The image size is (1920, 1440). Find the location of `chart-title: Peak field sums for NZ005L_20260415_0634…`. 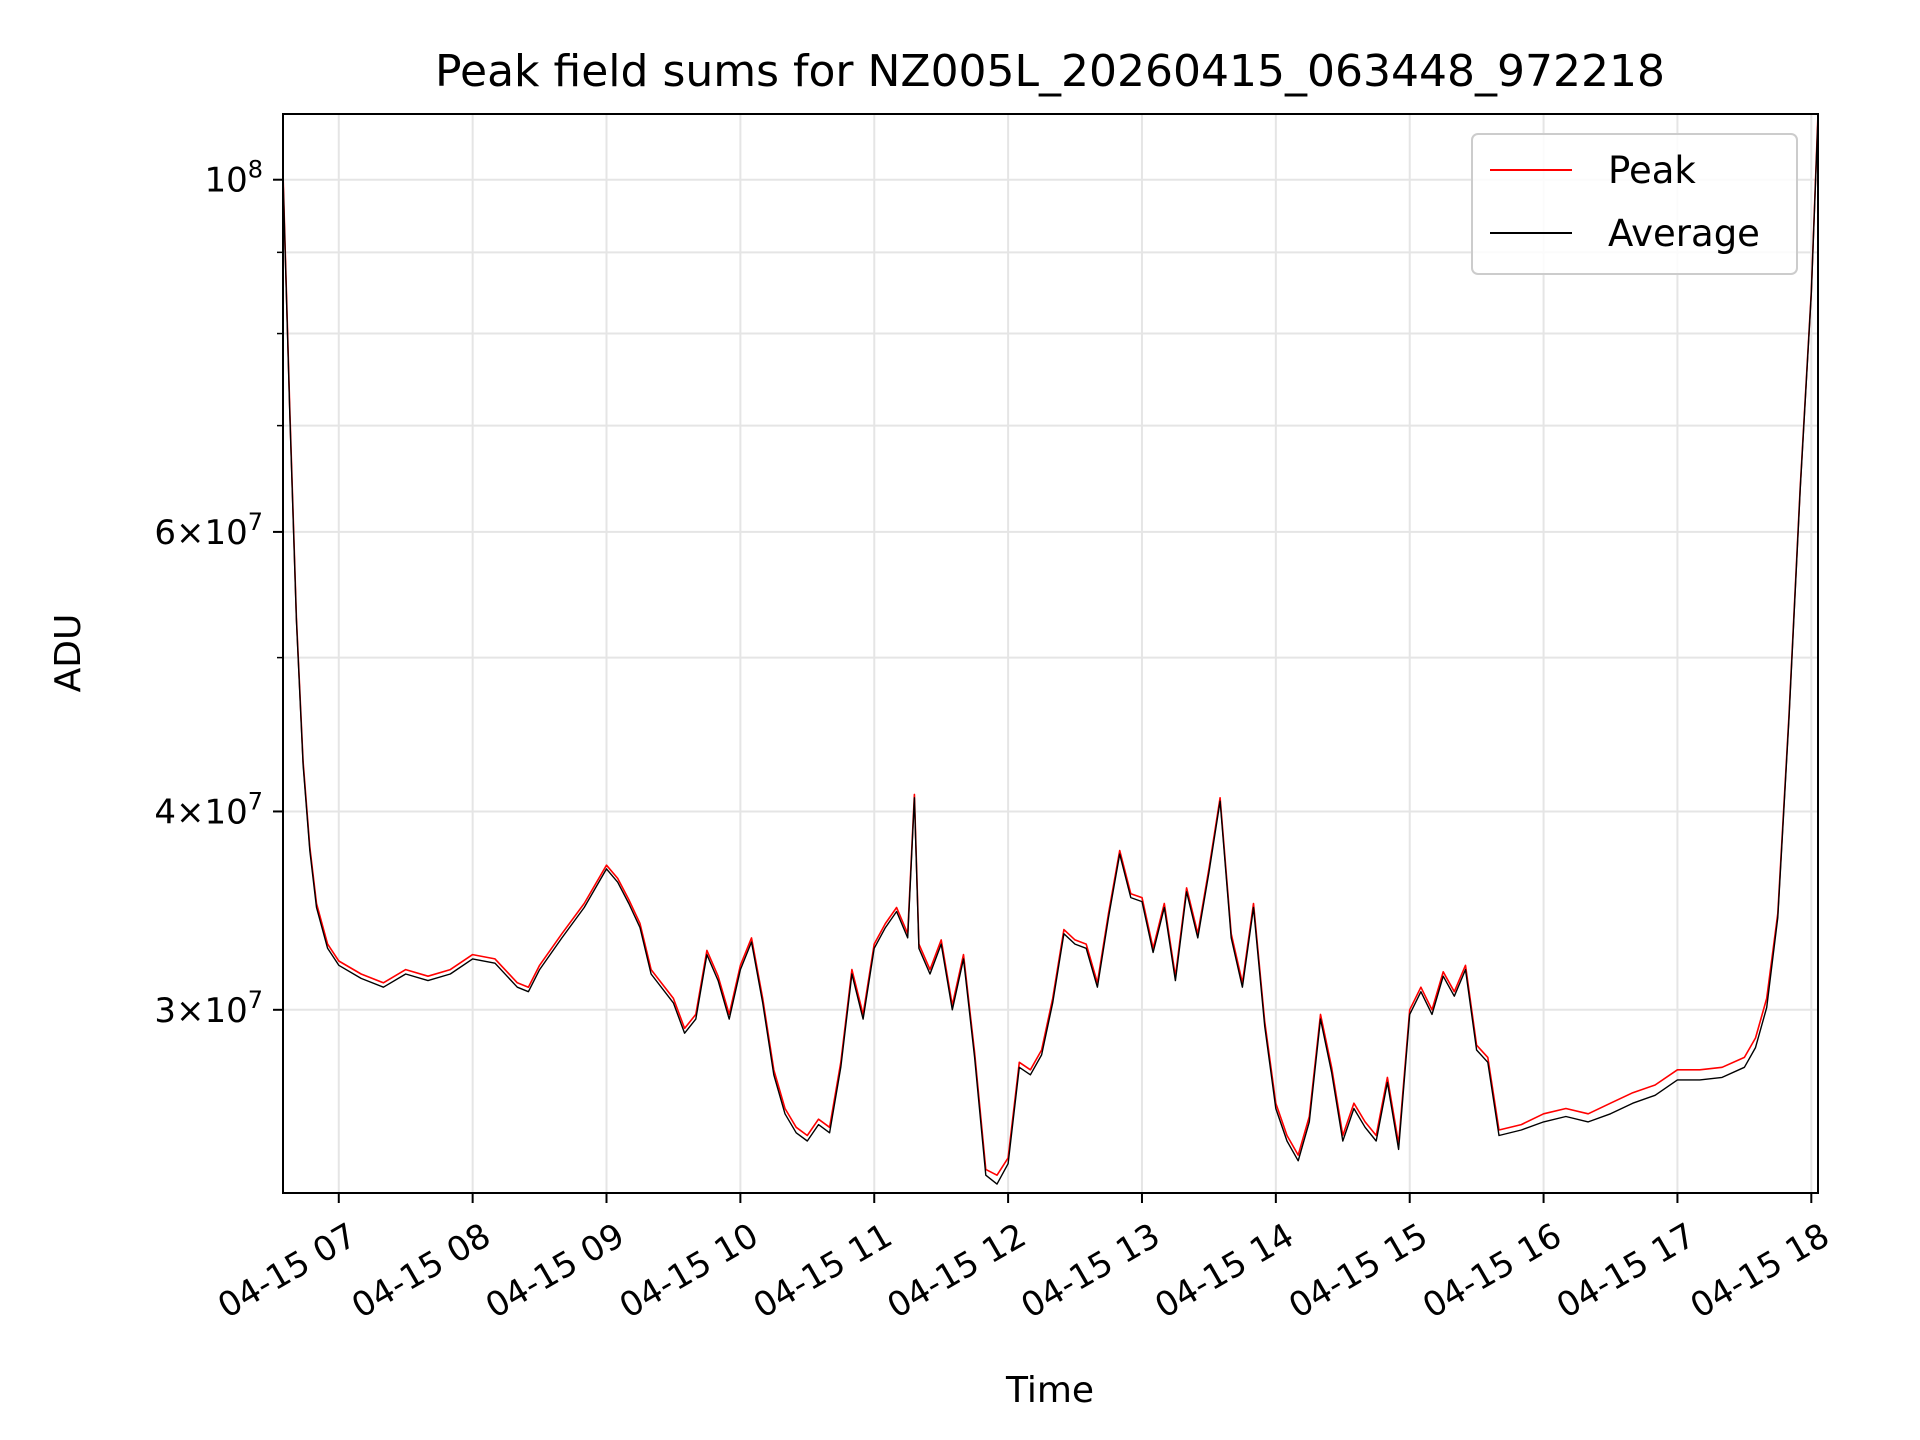

chart-title: Peak field sums for NZ005L_20260415_0634… is located at coordinates (1050, 71).